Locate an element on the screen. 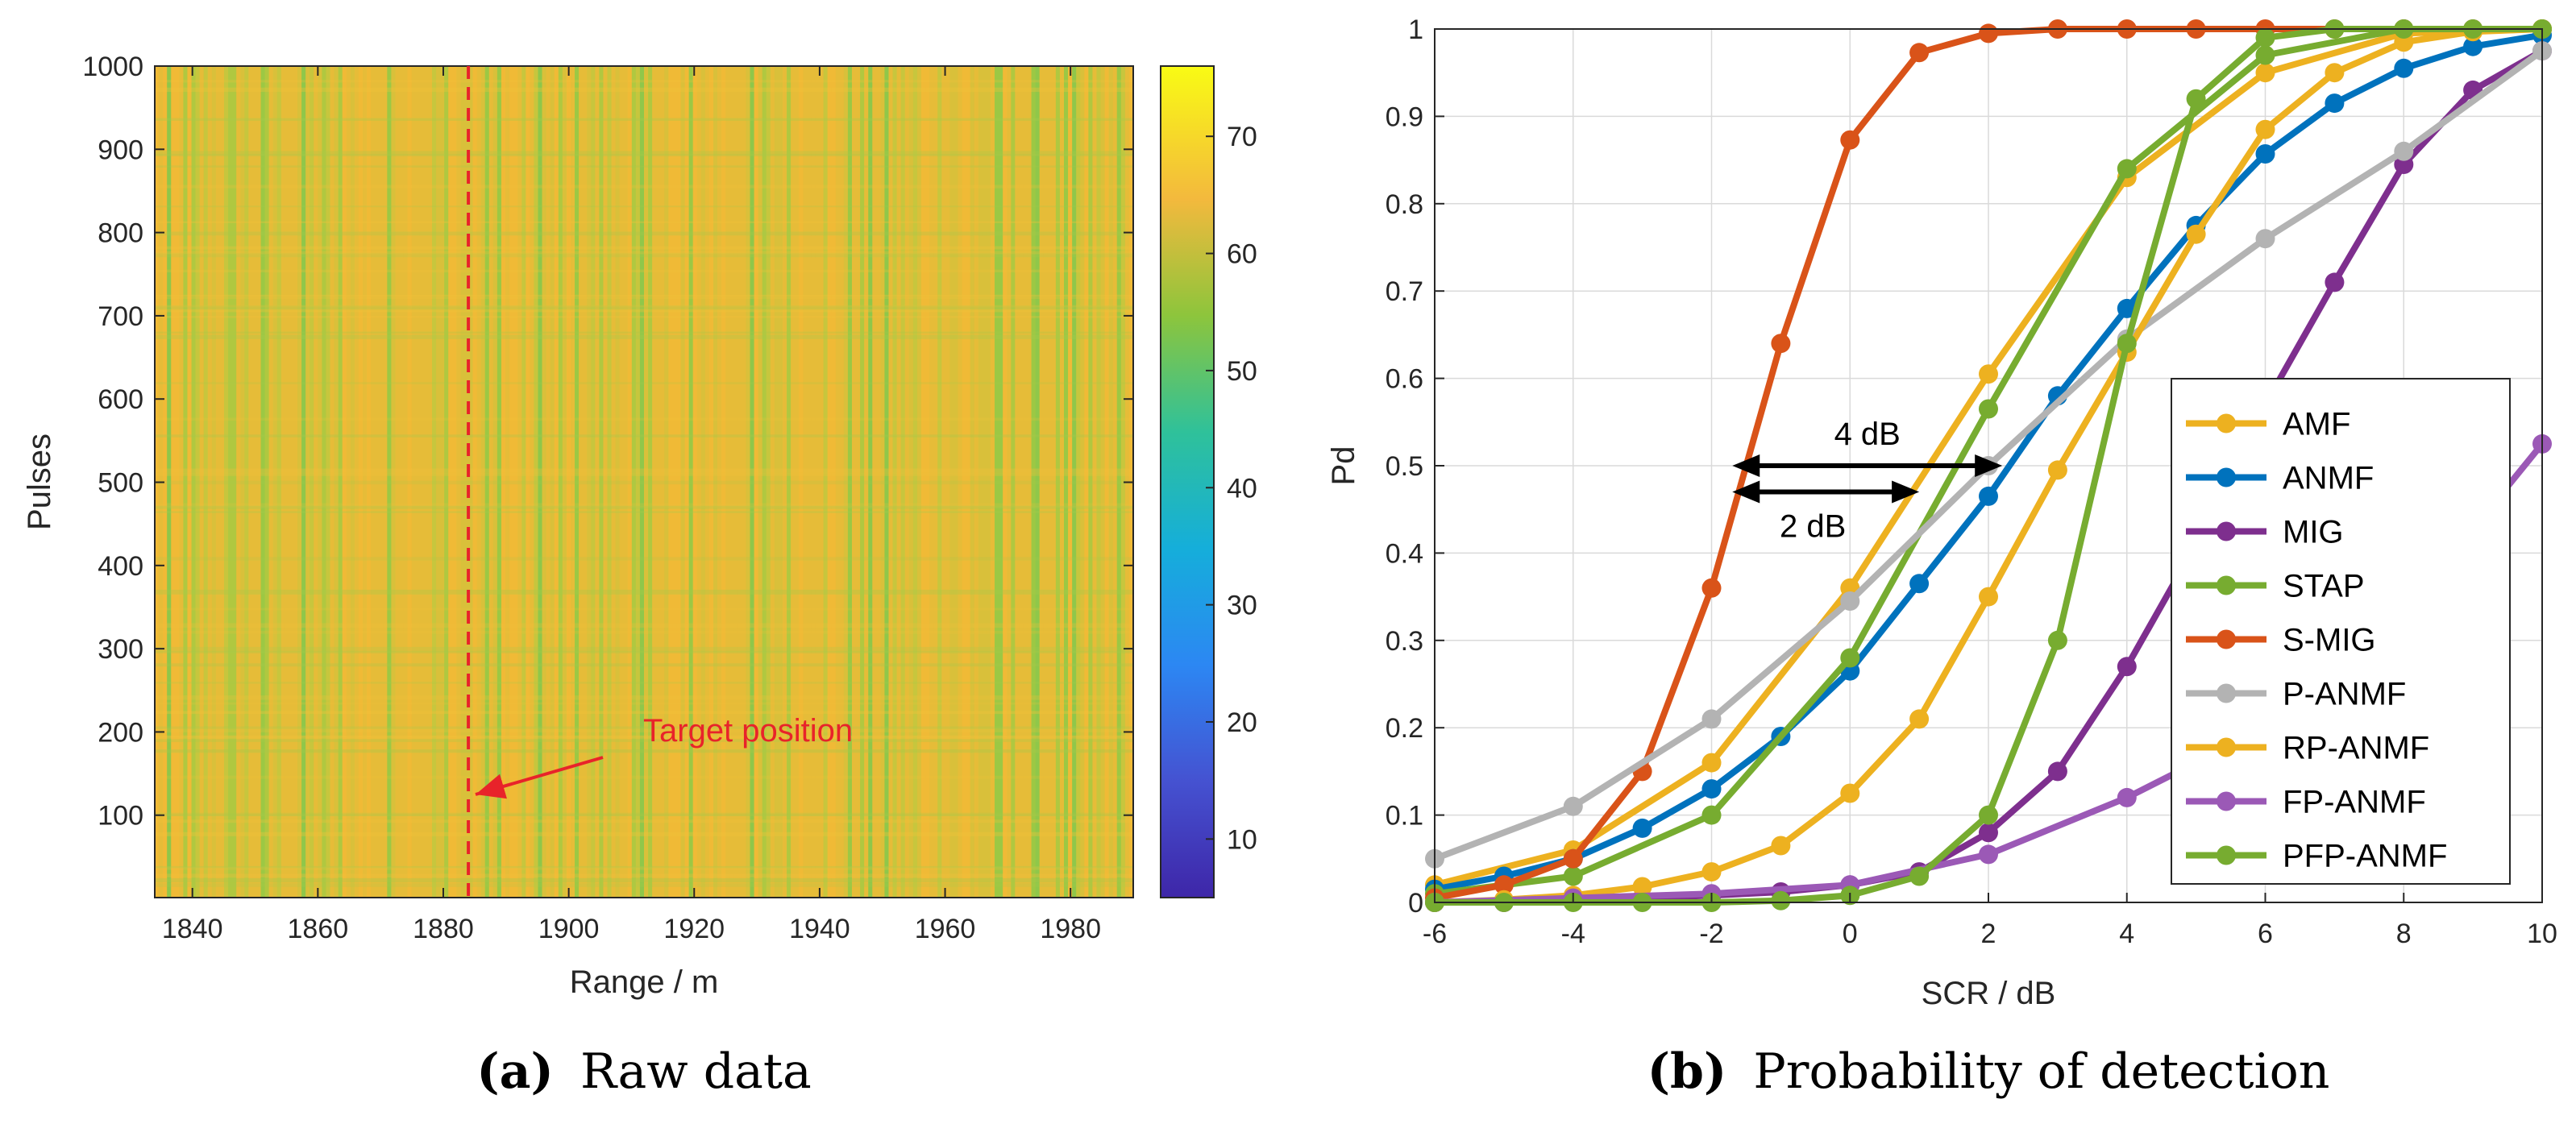 The image size is (2576, 1124). colorbar-tick-label: 20 is located at coordinates (1242, 722).